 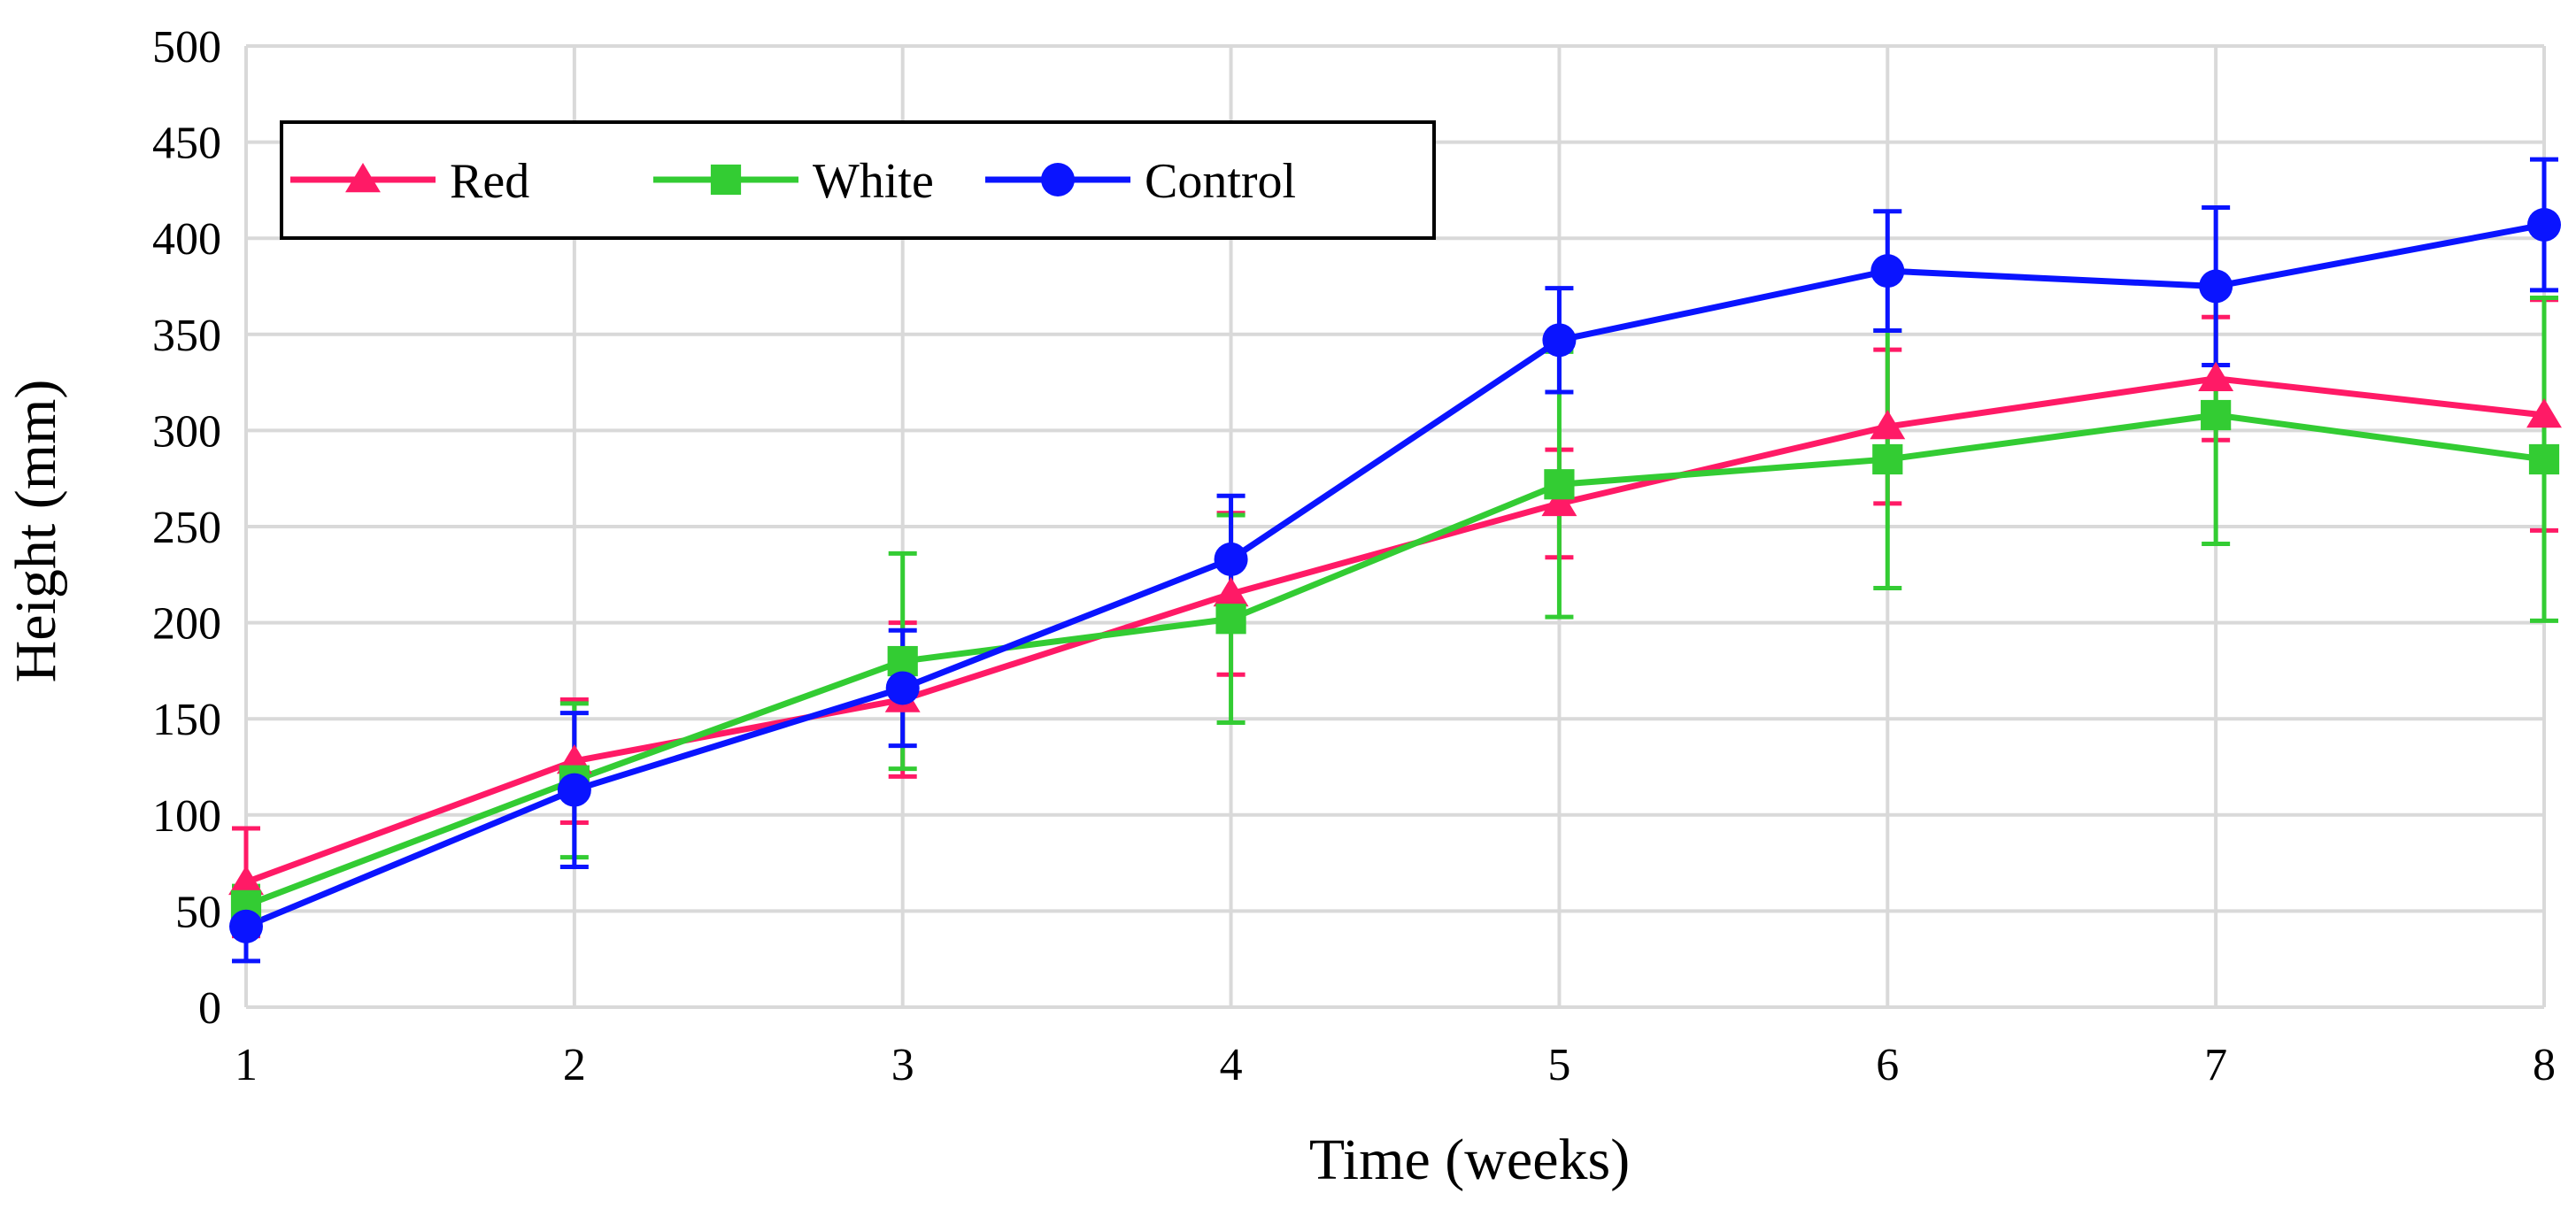 I want to click on legend: Red White Control, so click(x=858, y=180).